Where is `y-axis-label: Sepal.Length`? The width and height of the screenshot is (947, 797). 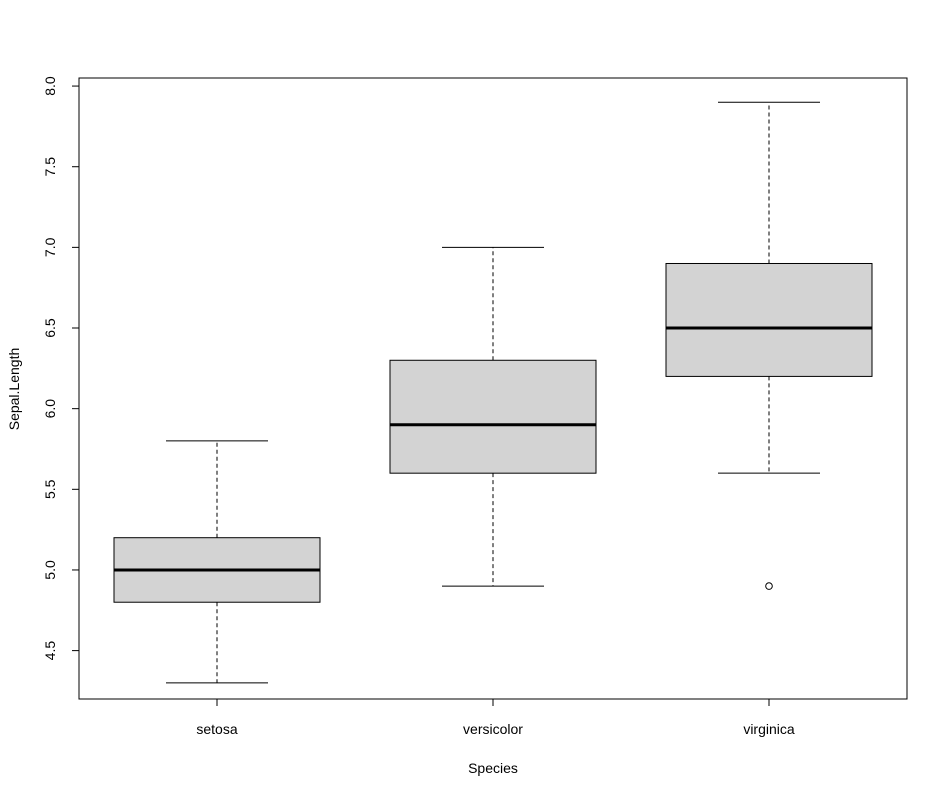
y-axis-label: Sepal.Length is located at coordinates (14, 389).